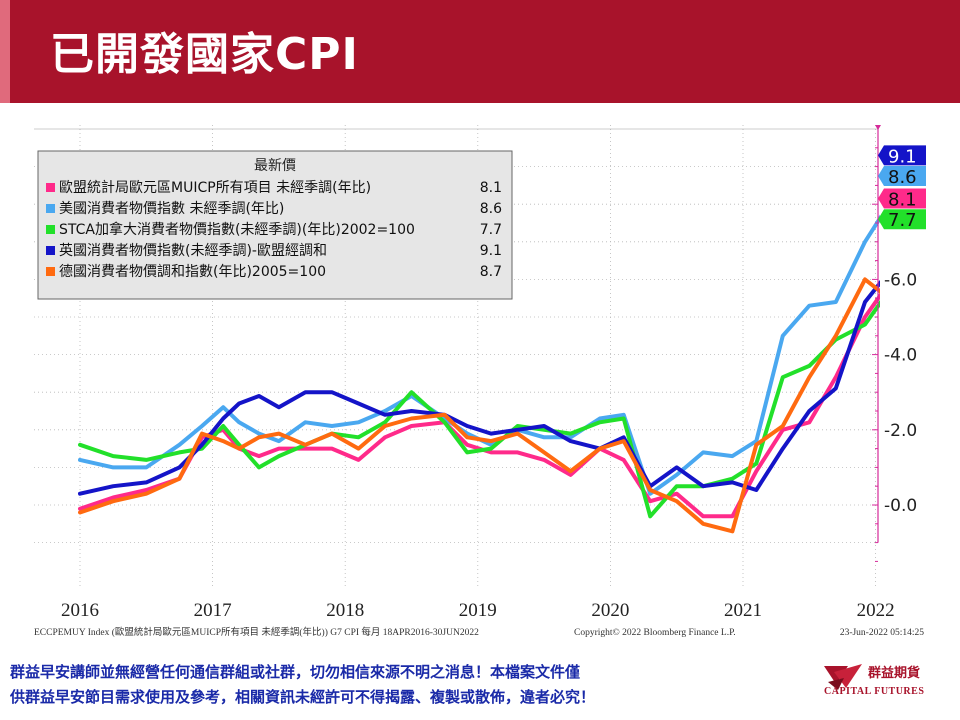 Image resolution: width=960 pixels, height=720 pixels. What do you see at coordinates (491, 272) in the screenshot?
I see `legend-value: 8.7` at bounding box center [491, 272].